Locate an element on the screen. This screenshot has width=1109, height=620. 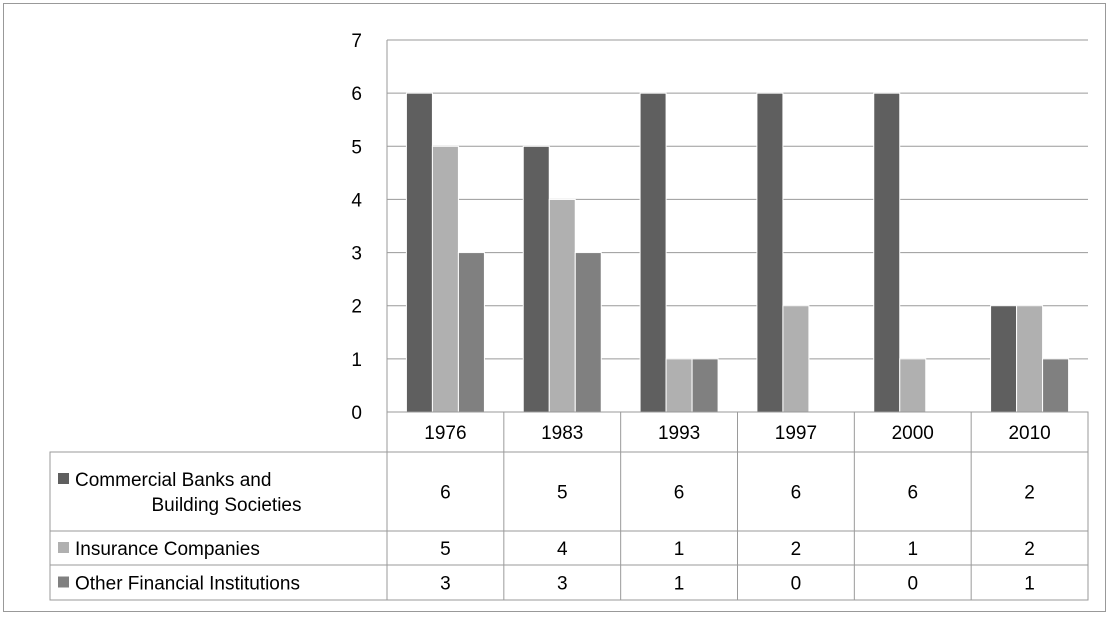
series-label: Insurance Companies is located at coordinates (167, 549).